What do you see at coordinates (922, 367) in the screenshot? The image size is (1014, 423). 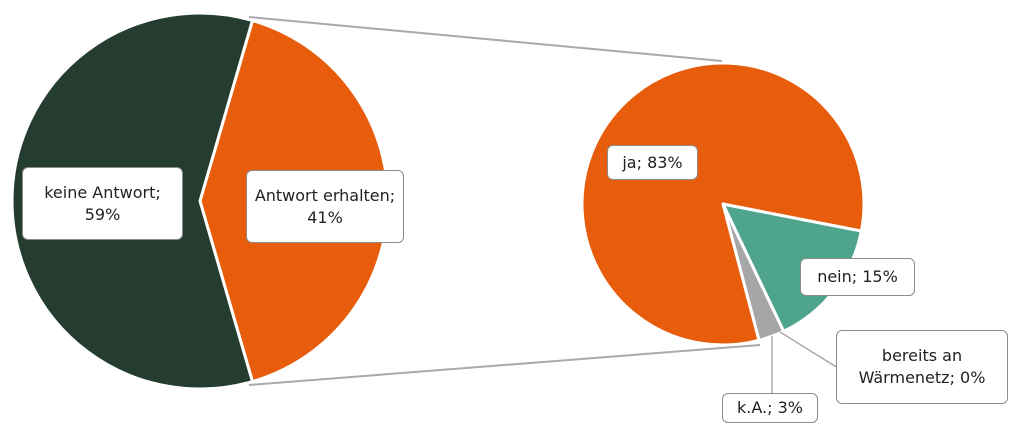 I see `data-label: bereits an Wärmenetz; 0%` at bounding box center [922, 367].